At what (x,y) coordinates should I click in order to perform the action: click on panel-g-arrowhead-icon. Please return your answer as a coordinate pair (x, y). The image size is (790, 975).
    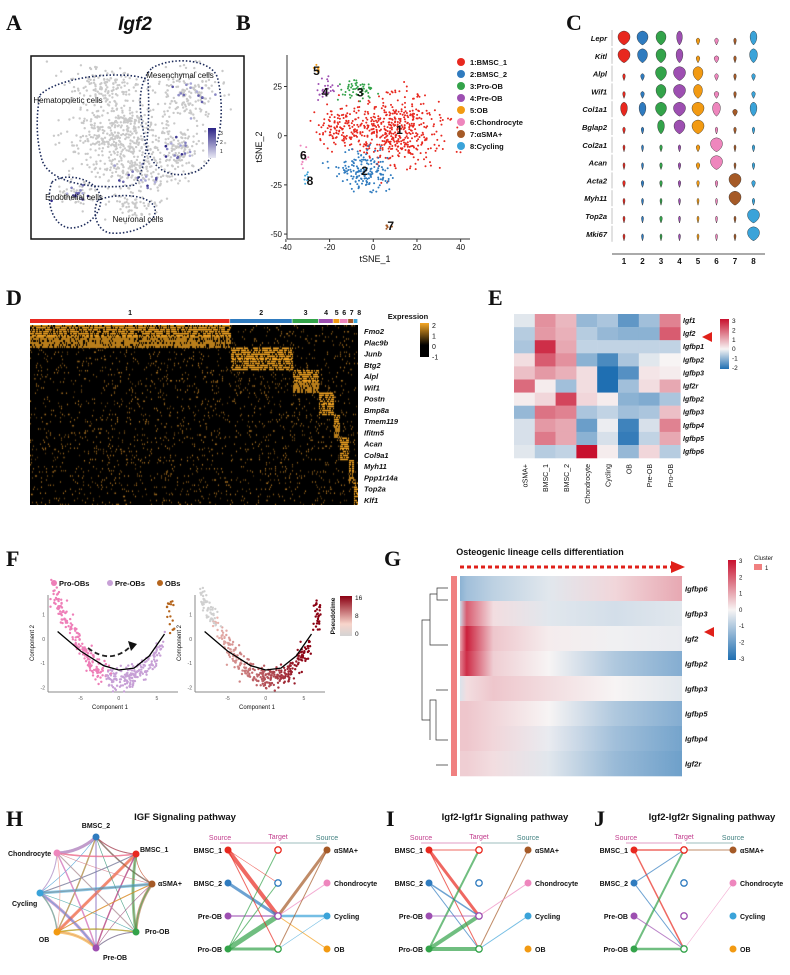
    Looking at the image, I should click on (678, 567).